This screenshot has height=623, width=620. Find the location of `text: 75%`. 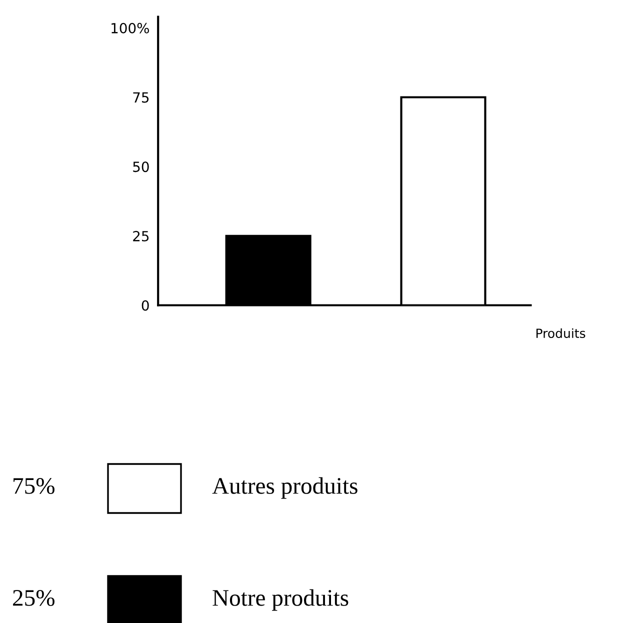

text: 75% is located at coordinates (34, 486).